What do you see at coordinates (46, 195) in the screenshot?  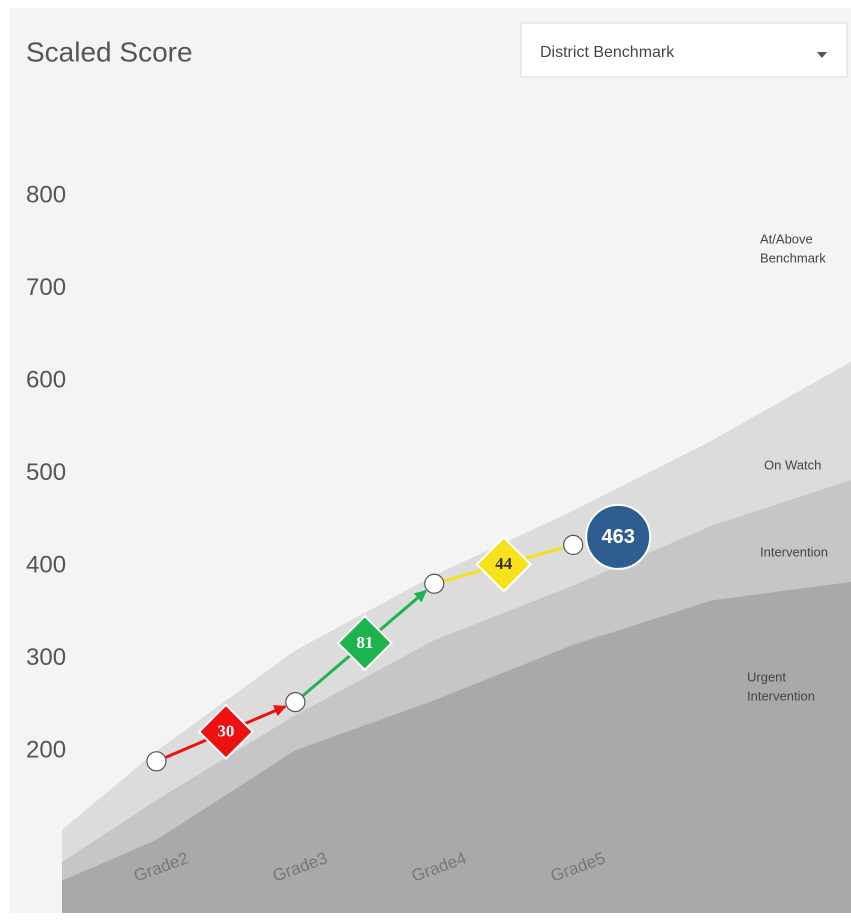 I see `y-tick-label: 800` at bounding box center [46, 195].